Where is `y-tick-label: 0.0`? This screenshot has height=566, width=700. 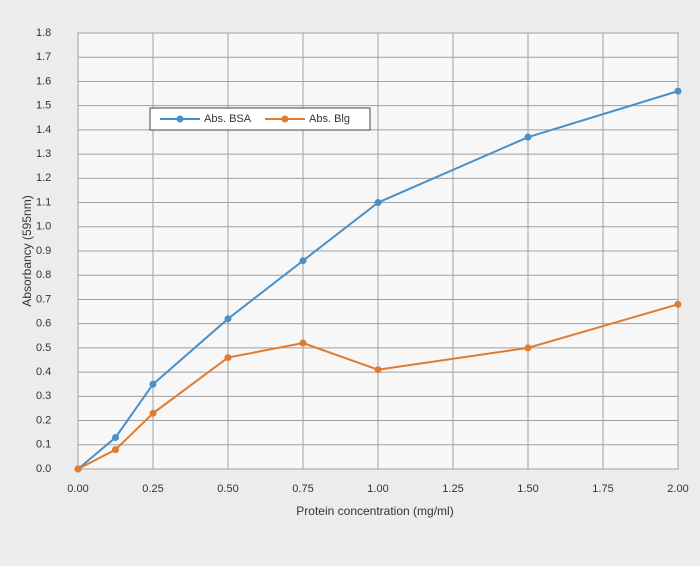 y-tick-label: 0.0 is located at coordinates (43, 469).